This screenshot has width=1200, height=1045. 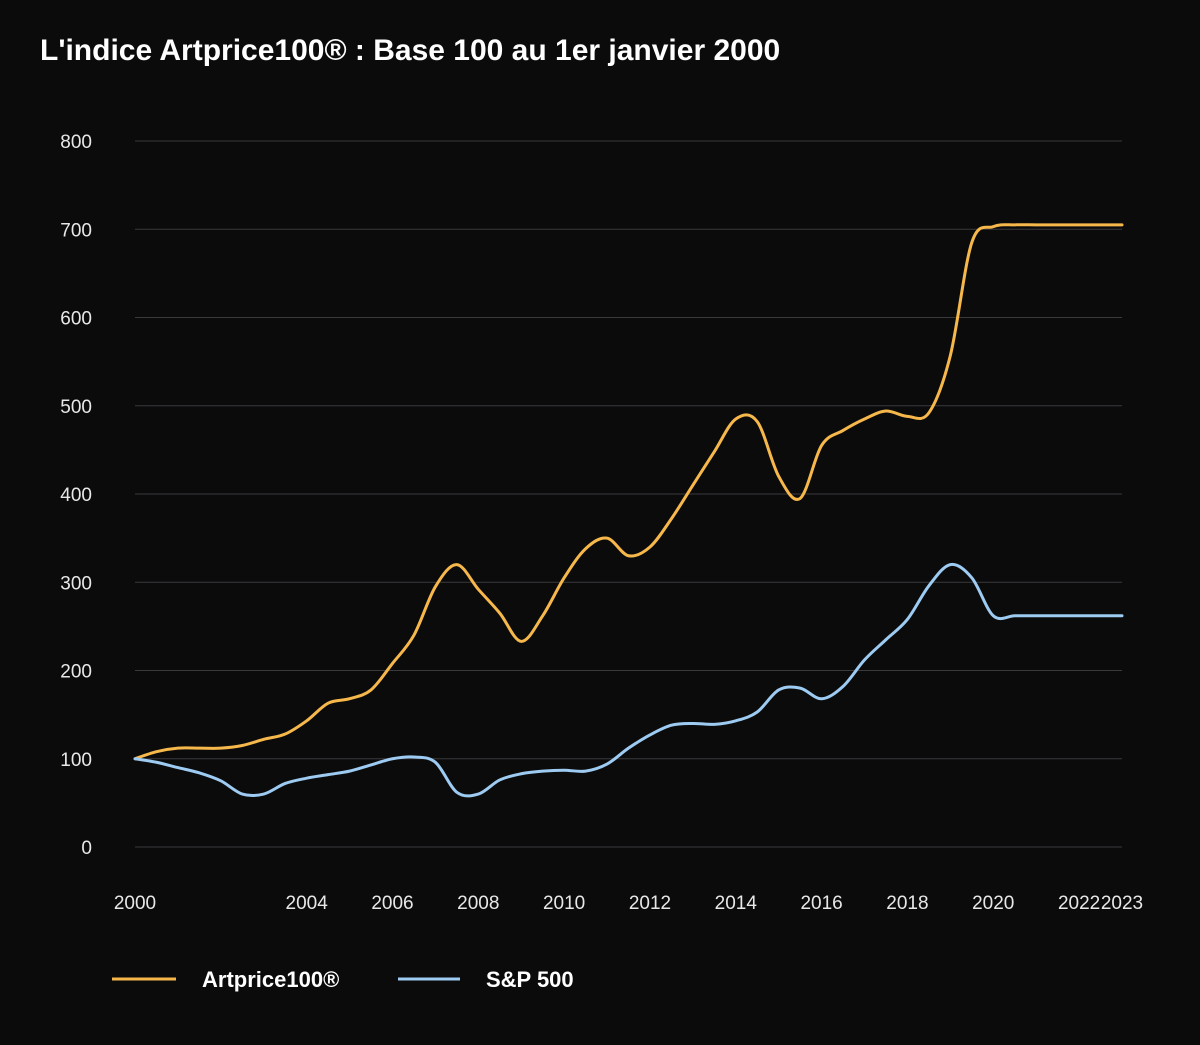 What do you see at coordinates (1079, 903) in the screenshot?
I see `x-tick-label: 2022` at bounding box center [1079, 903].